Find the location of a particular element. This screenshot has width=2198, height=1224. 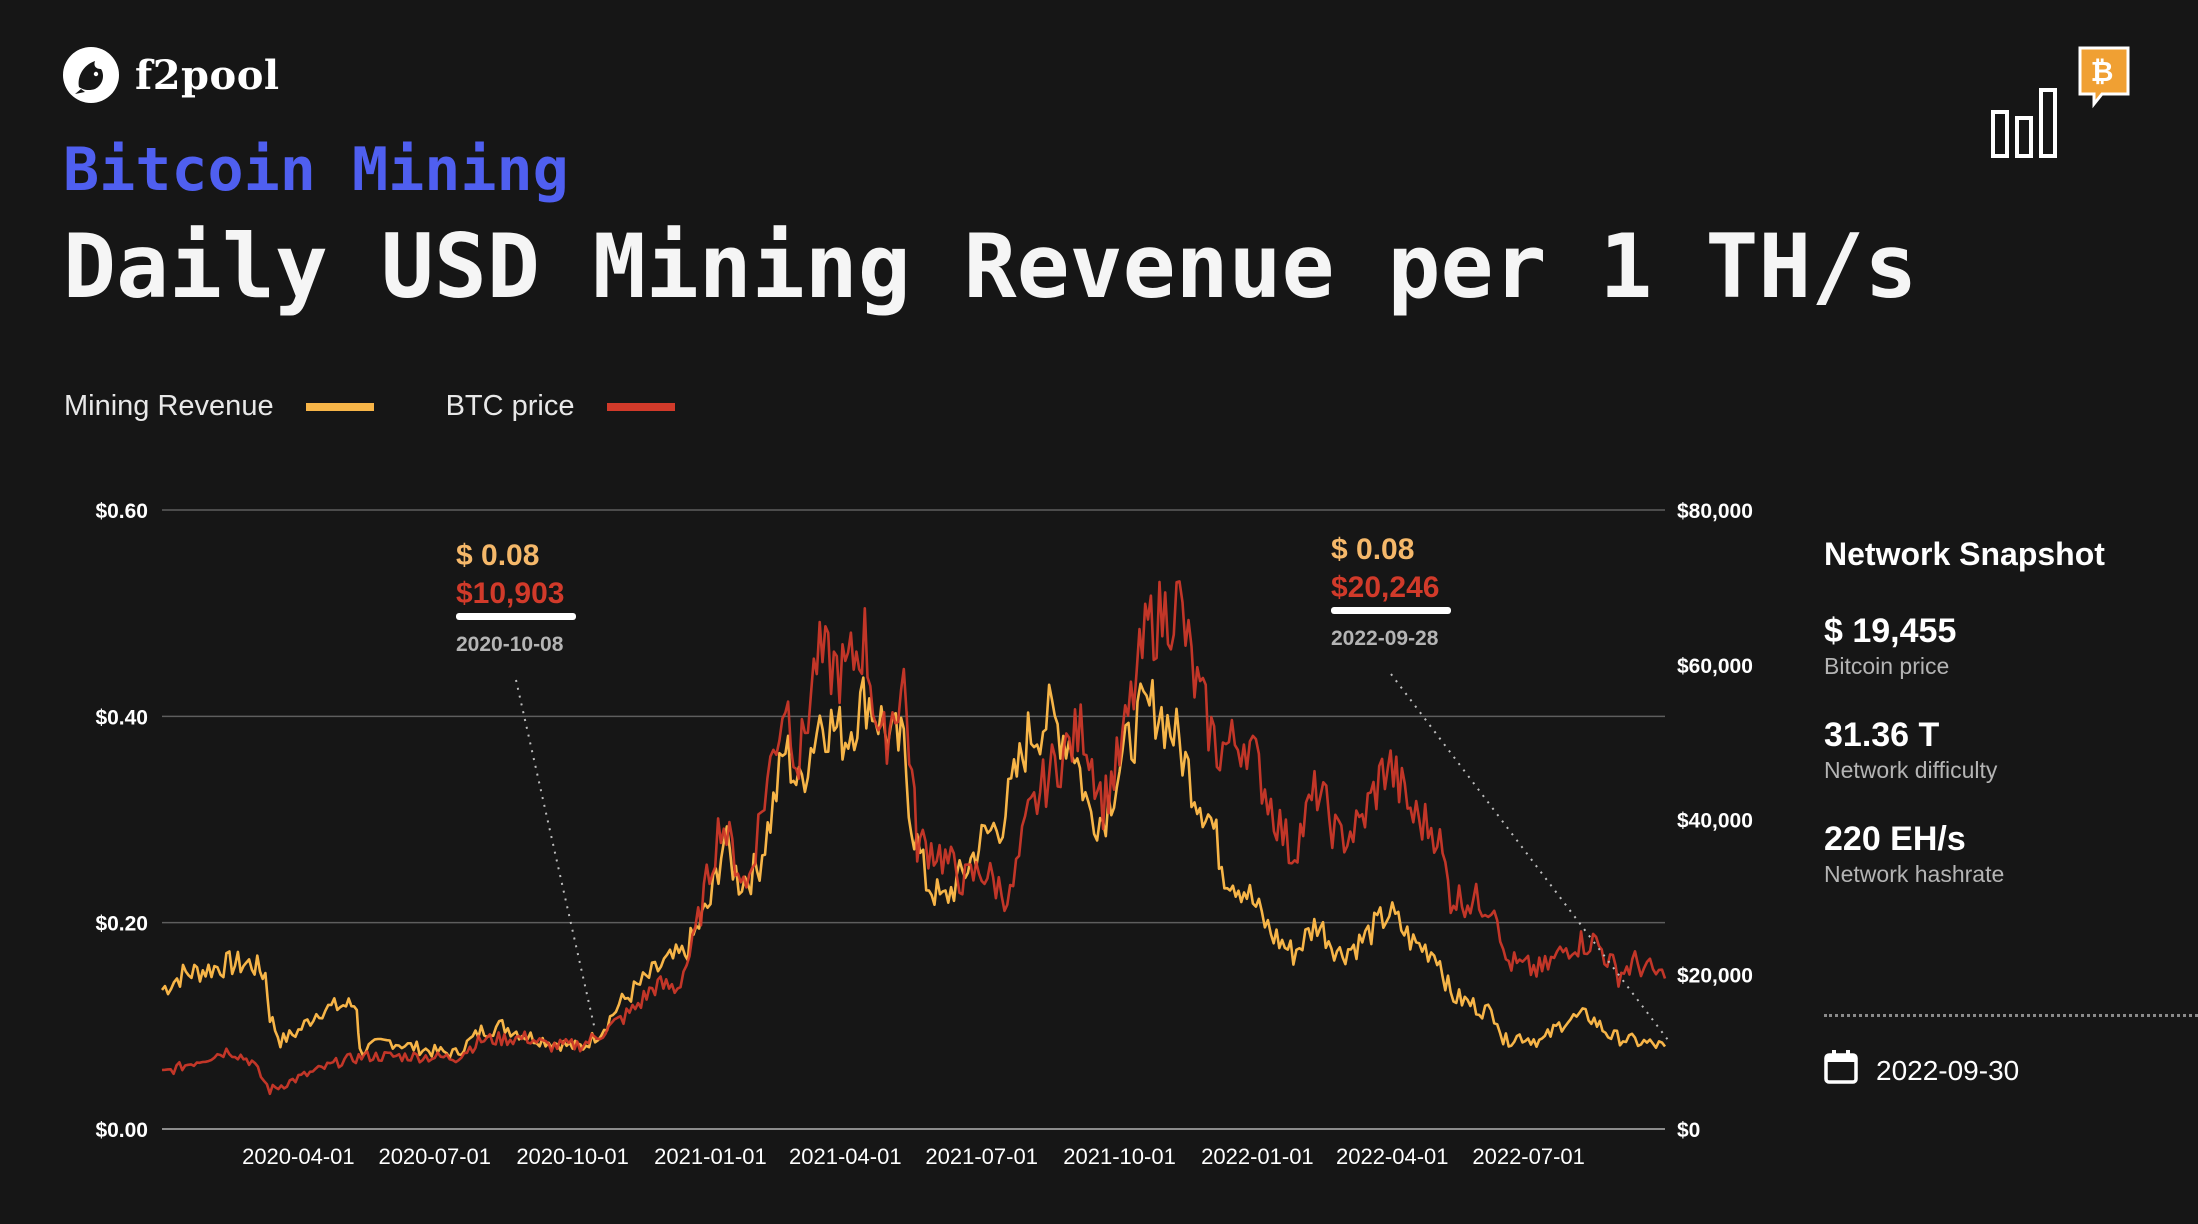

snapshot-network-difficulty: 31.36 T Network difficulty is located at coordinates (2011, 750).